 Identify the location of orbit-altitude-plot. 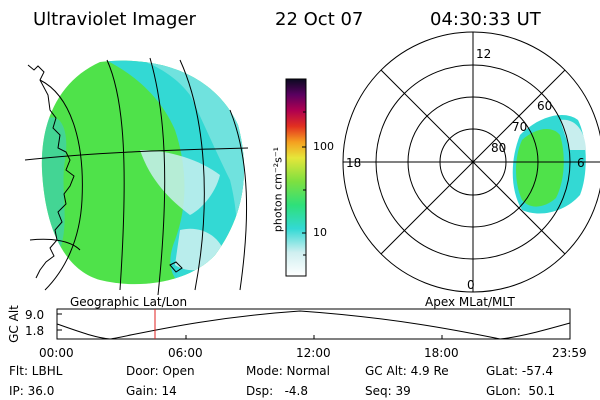
(313, 324).